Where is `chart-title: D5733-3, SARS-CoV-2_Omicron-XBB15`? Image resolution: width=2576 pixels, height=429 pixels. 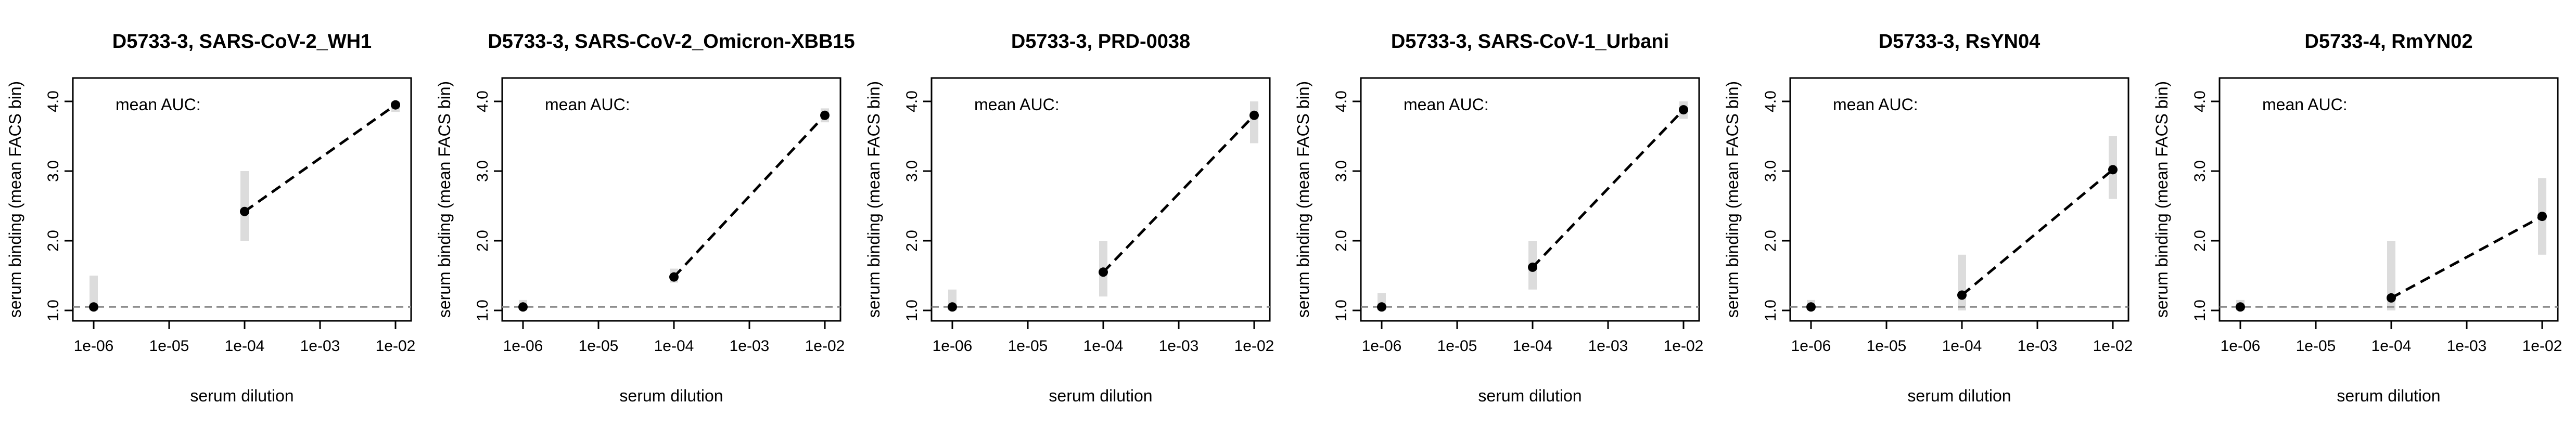
chart-title: D5733-3, SARS-CoV-2_Omicron-XBB15 is located at coordinates (671, 42).